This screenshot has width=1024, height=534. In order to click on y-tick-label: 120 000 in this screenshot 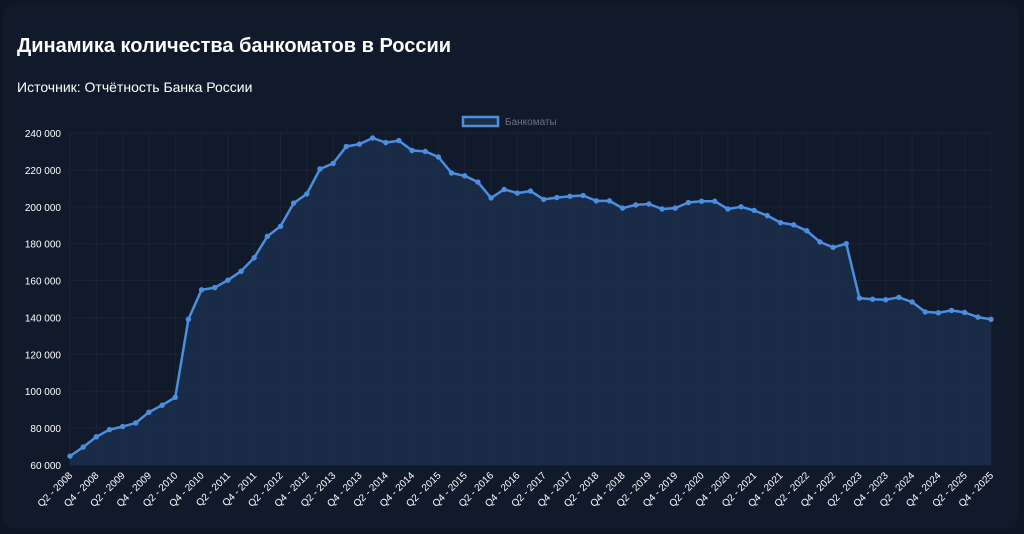, I will do `click(43, 355)`.